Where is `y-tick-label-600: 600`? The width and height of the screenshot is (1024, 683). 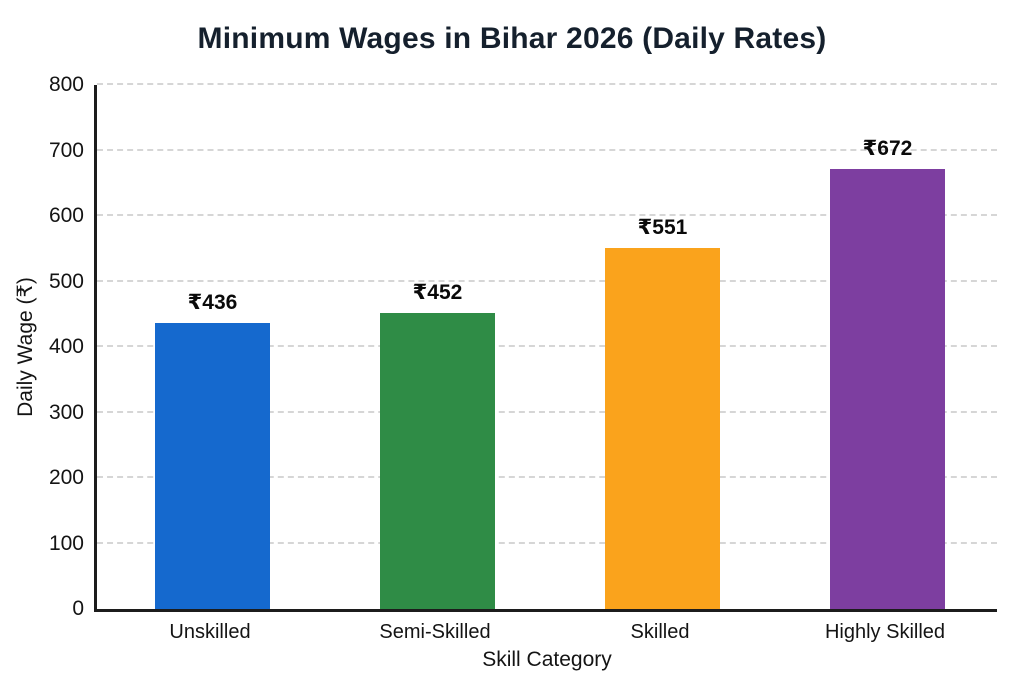
y-tick-label-600: 600 is located at coordinates (66, 215).